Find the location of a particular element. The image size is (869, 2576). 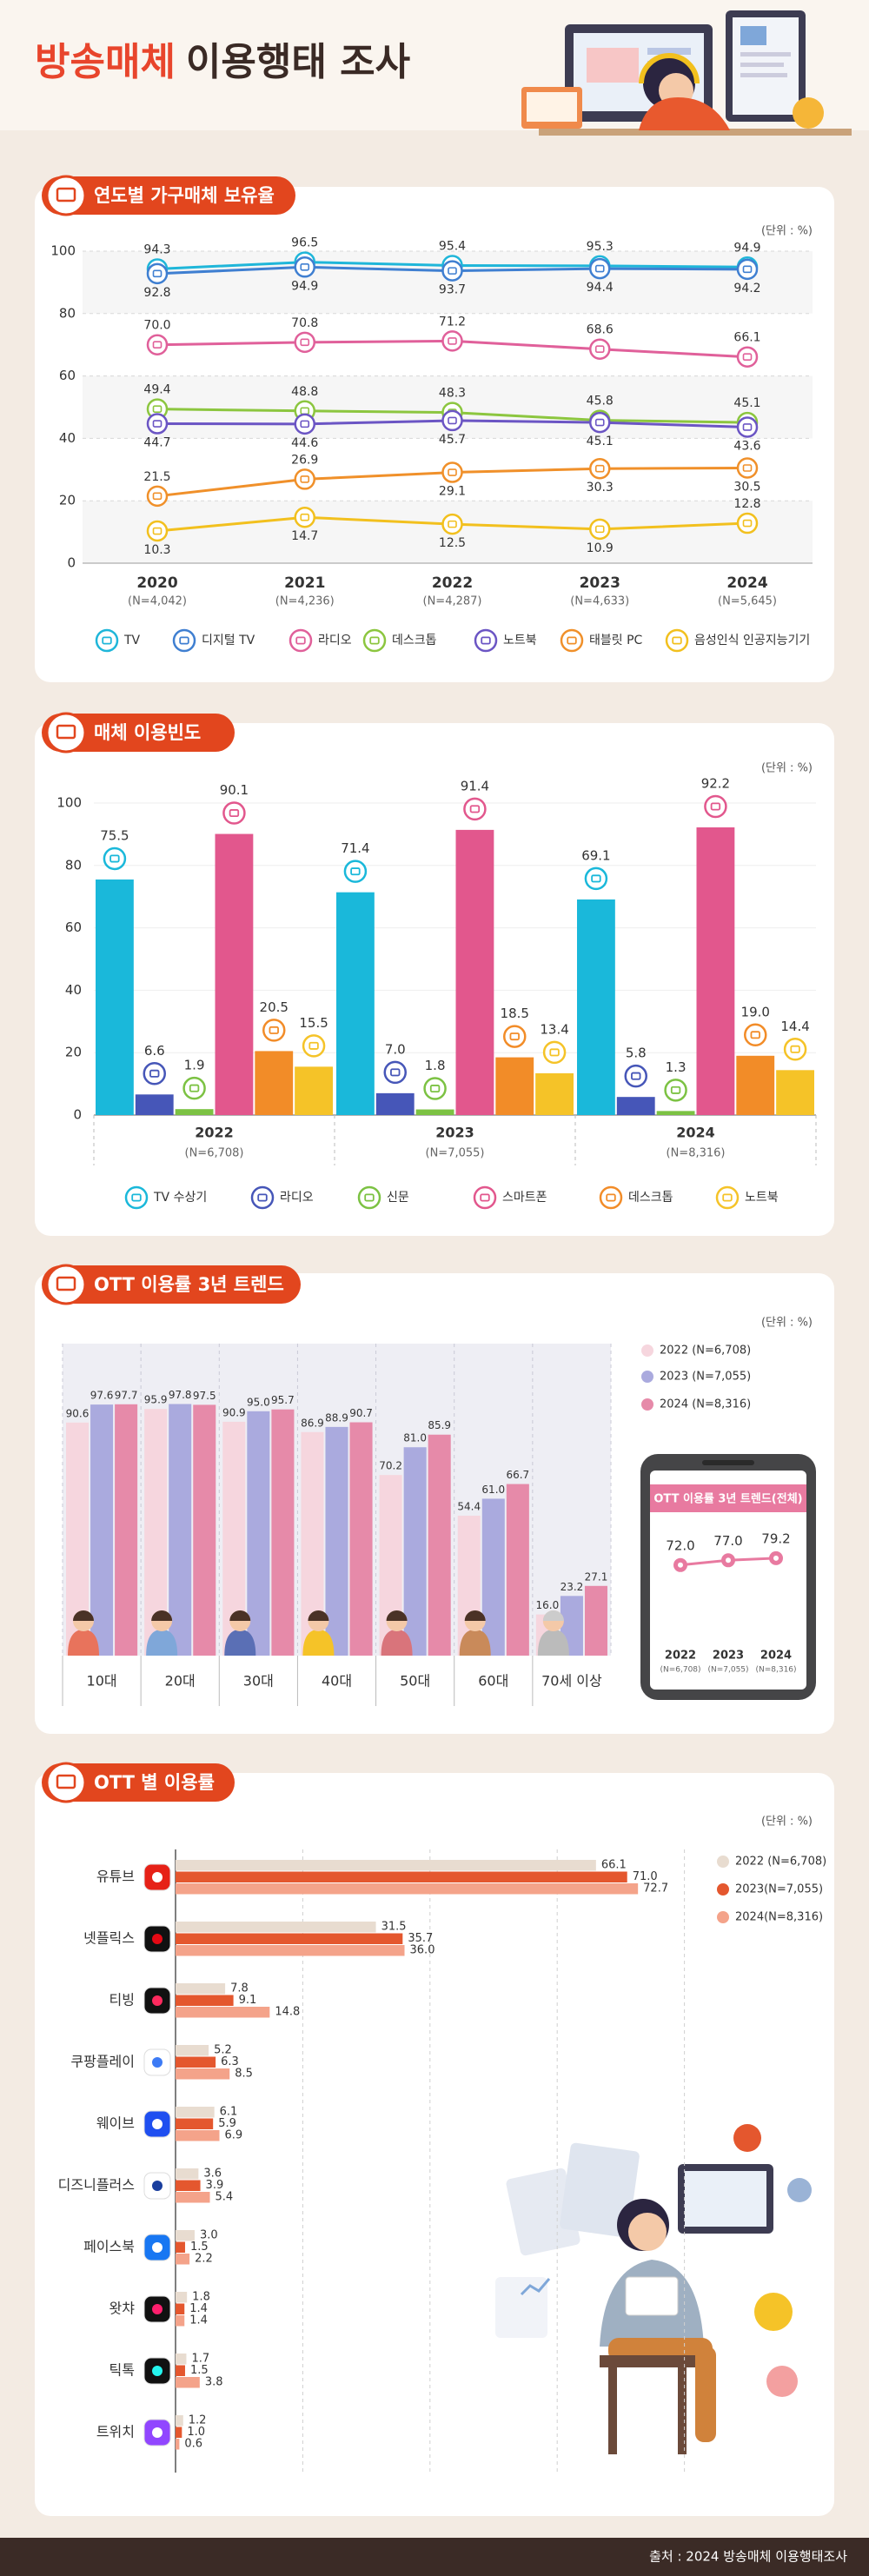

data-label: 6.3 is located at coordinates (230, 2061).